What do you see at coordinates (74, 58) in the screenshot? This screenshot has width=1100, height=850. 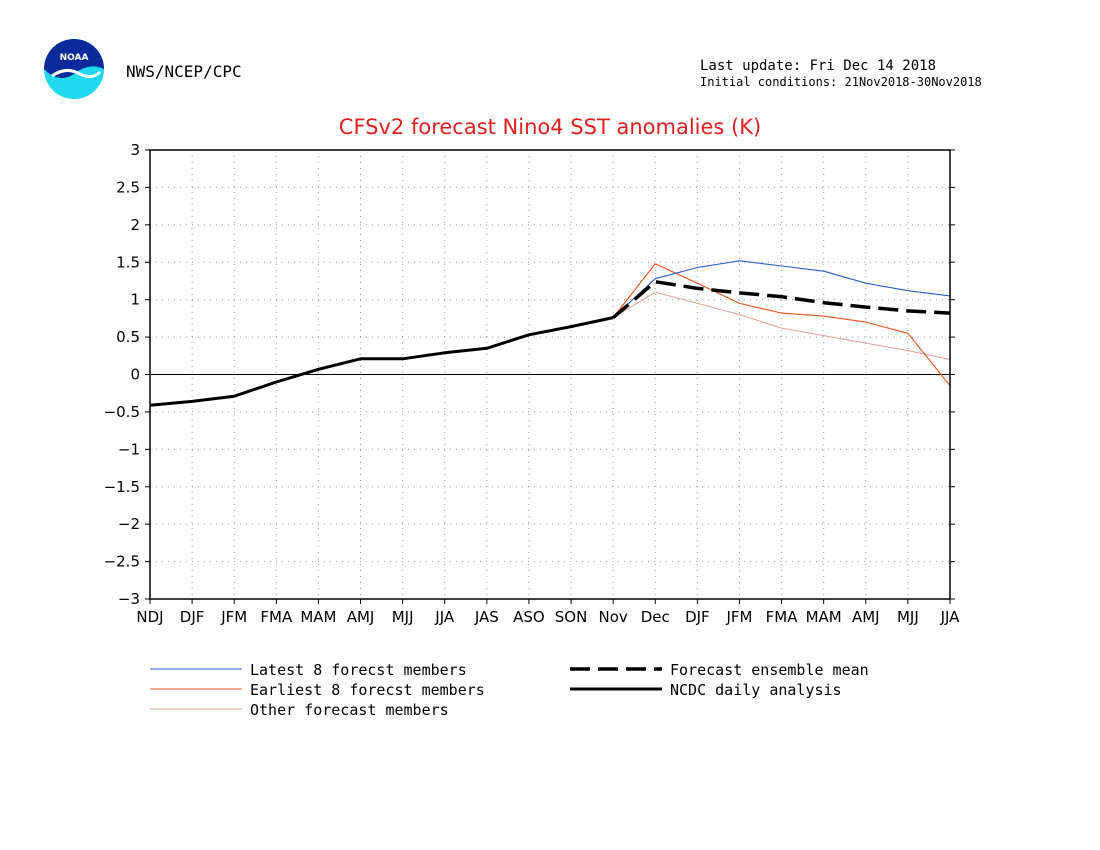 I see `logo-text: NOAA` at bounding box center [74, 58].